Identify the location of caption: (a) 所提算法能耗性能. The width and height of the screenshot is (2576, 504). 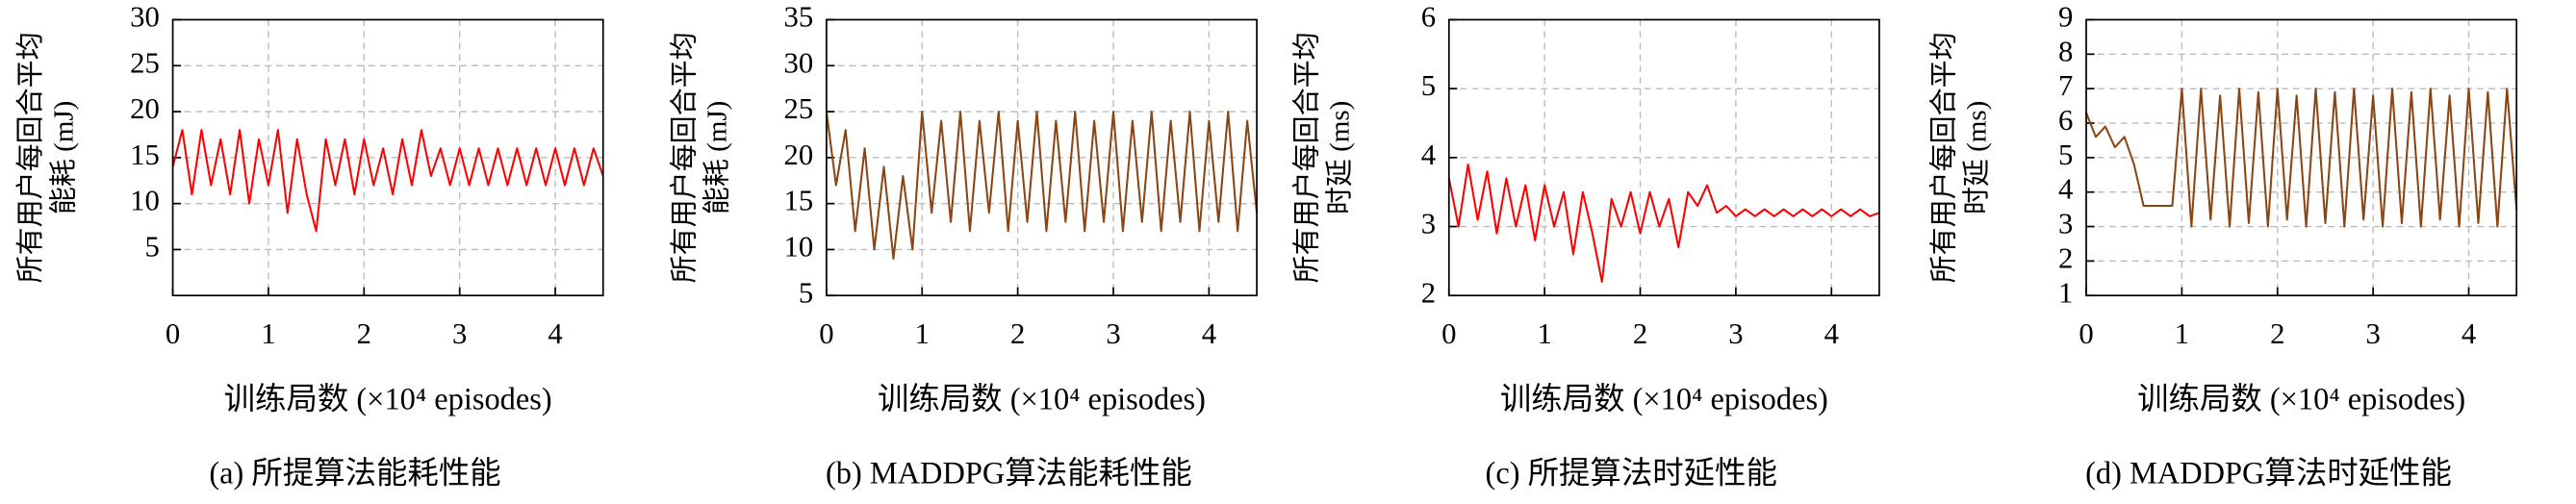
(354, 473).